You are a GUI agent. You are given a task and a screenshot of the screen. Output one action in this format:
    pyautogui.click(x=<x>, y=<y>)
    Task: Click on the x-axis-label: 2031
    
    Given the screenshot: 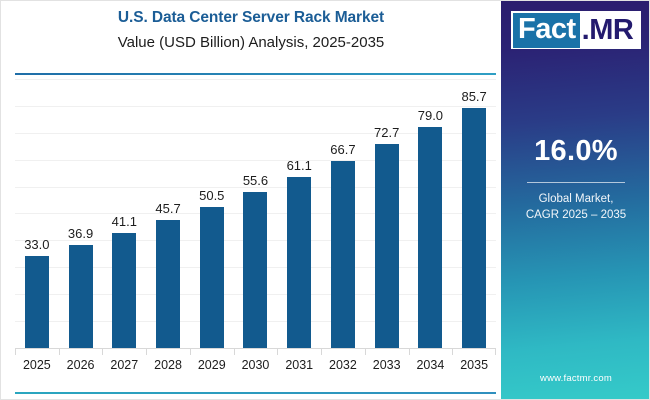 What is the action you would take?
    pyautogui.click(x=299, y=365)
    